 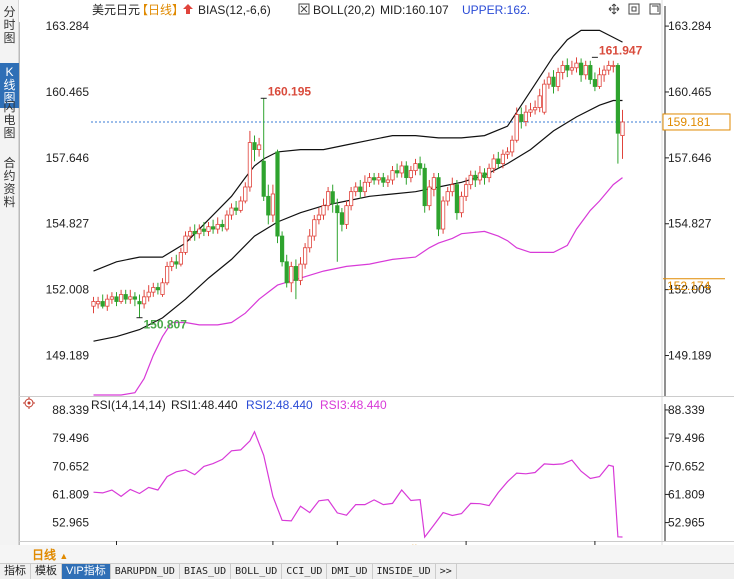 What do you see at coordinates (68, 26) in the screenshot?
I see `price-tick-label-left: 163.284` at bounding box center [68, 26].